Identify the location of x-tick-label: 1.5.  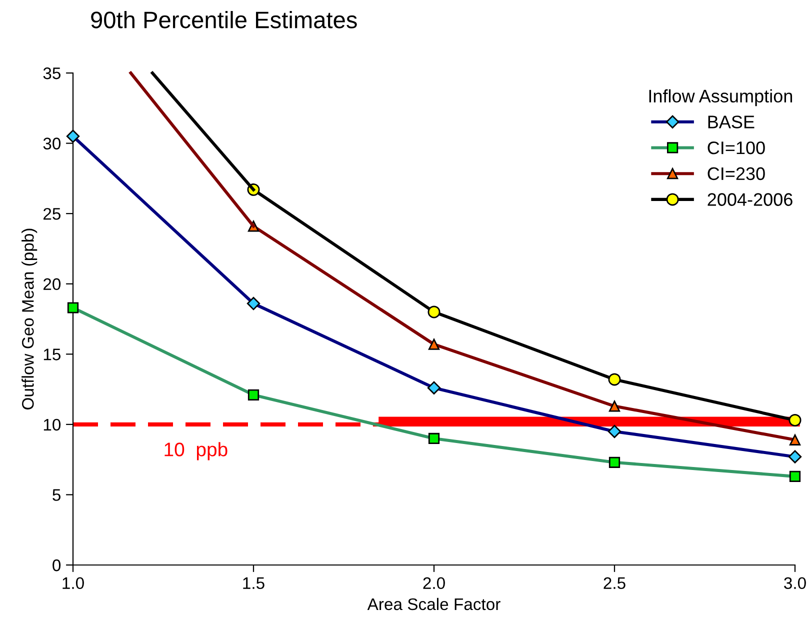
(253, 583).